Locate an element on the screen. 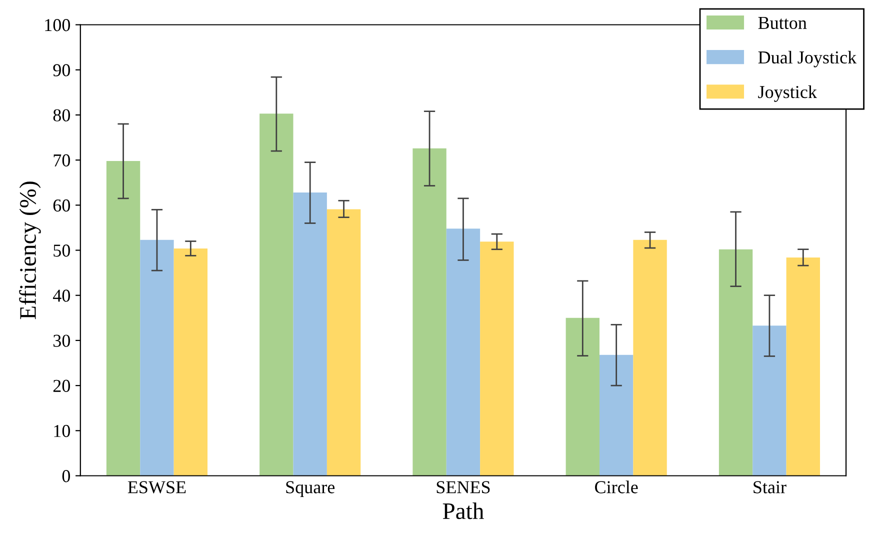 Image resolution: width=874 pixels, height=550 pixels. x-tick-label: Stair is located at coordinates (770, 487).